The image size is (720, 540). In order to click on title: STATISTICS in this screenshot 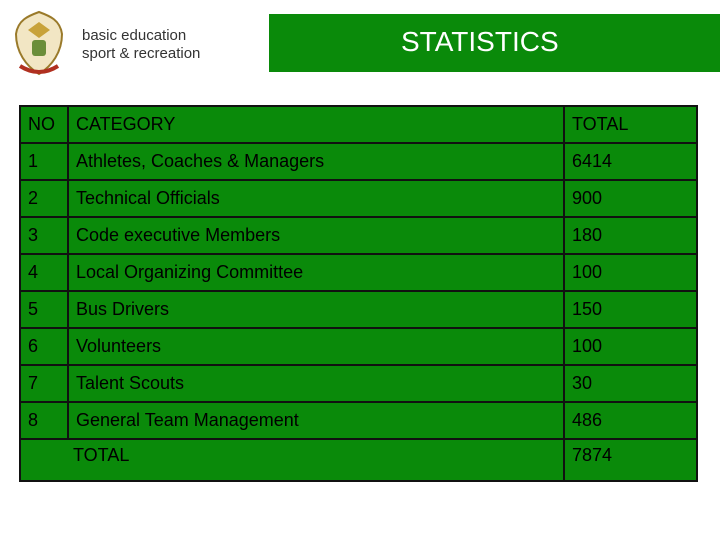, I will do `click(480, 41)`.